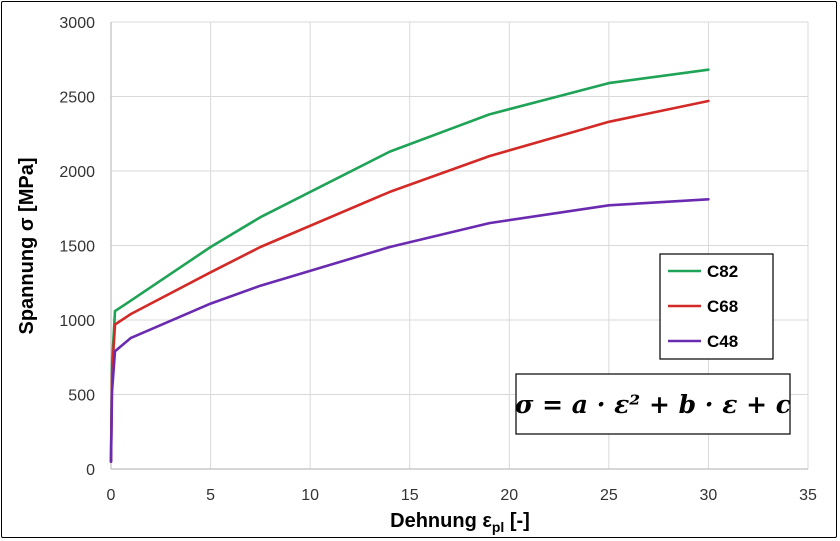 This screenshot has width=840, height=541. What do you see at coordinates (509, 495) in the screenshot?
I see `x-tick-label: 20` at bounding box center [509, 495].